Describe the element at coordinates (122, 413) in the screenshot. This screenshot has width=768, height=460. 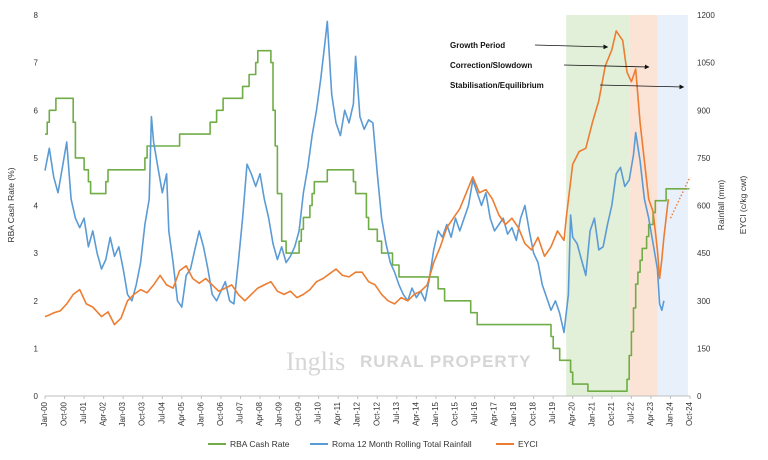
I see `x-tick-label: Jan-03` at that location.